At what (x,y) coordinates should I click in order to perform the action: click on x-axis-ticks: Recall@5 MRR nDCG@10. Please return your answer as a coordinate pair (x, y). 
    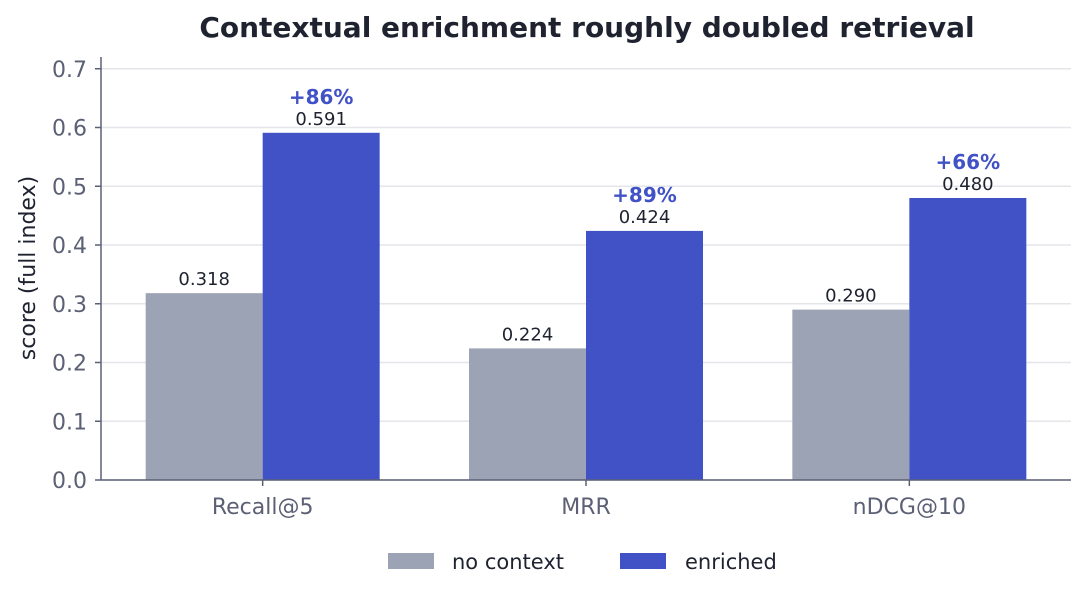
    Looking at the image, I should click on (589, 500).